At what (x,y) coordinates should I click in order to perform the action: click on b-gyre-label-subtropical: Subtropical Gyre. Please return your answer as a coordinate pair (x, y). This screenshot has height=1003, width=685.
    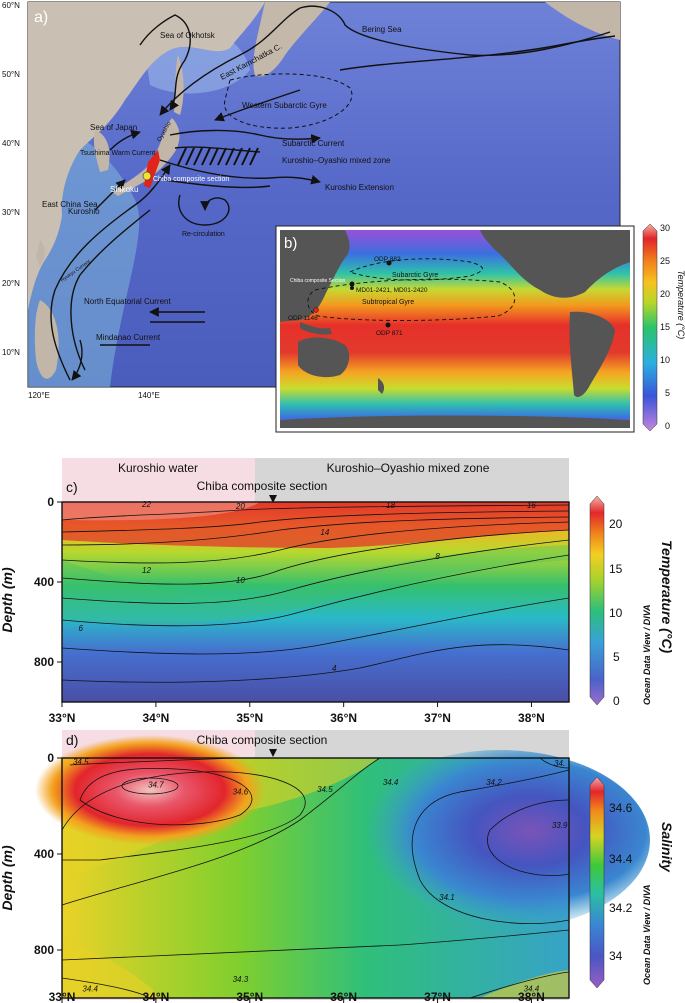
    Looking at the image, I should click on (388, 302).